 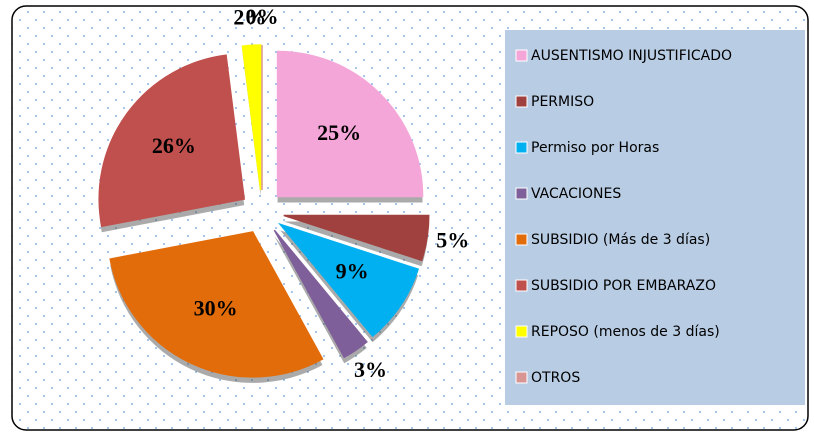 What do you see at coordinates (555, 378) in the screenshot?
I see `legend-label: OTROS` at bounding box center [555, 378].